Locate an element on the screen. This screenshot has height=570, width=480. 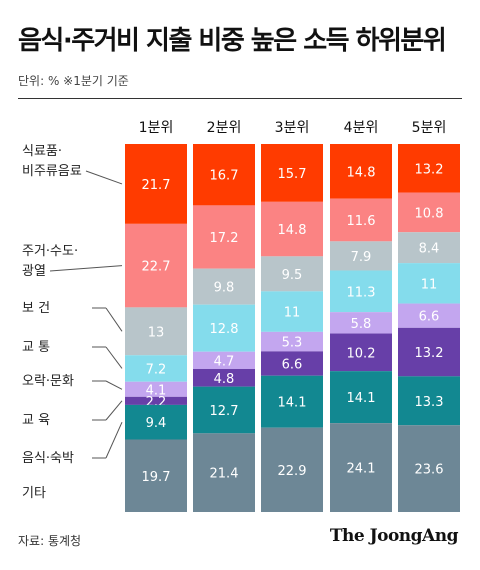
data-label: 7.2 is located at coordinates (156, 369).